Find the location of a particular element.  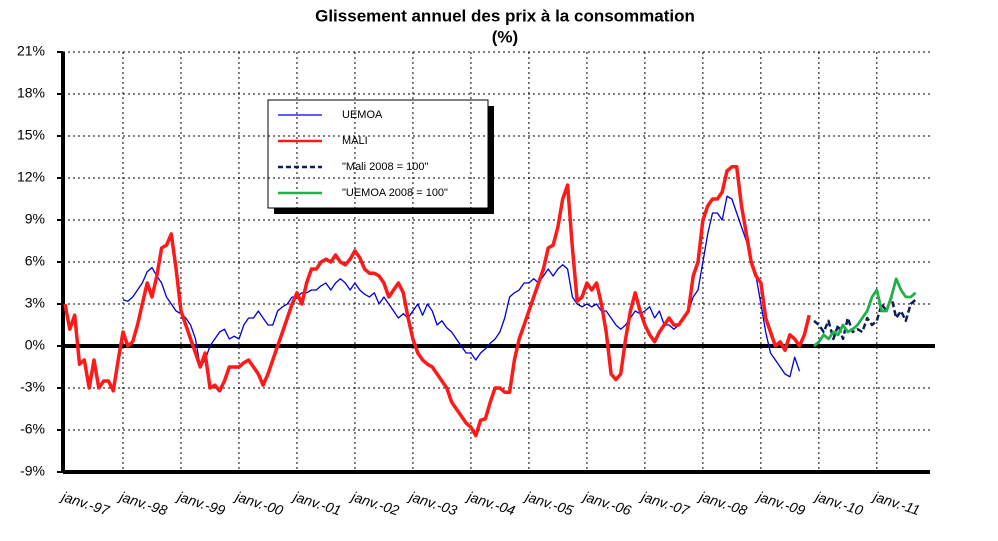

y-tick-label: 21% is located at coordinates (31, 51).